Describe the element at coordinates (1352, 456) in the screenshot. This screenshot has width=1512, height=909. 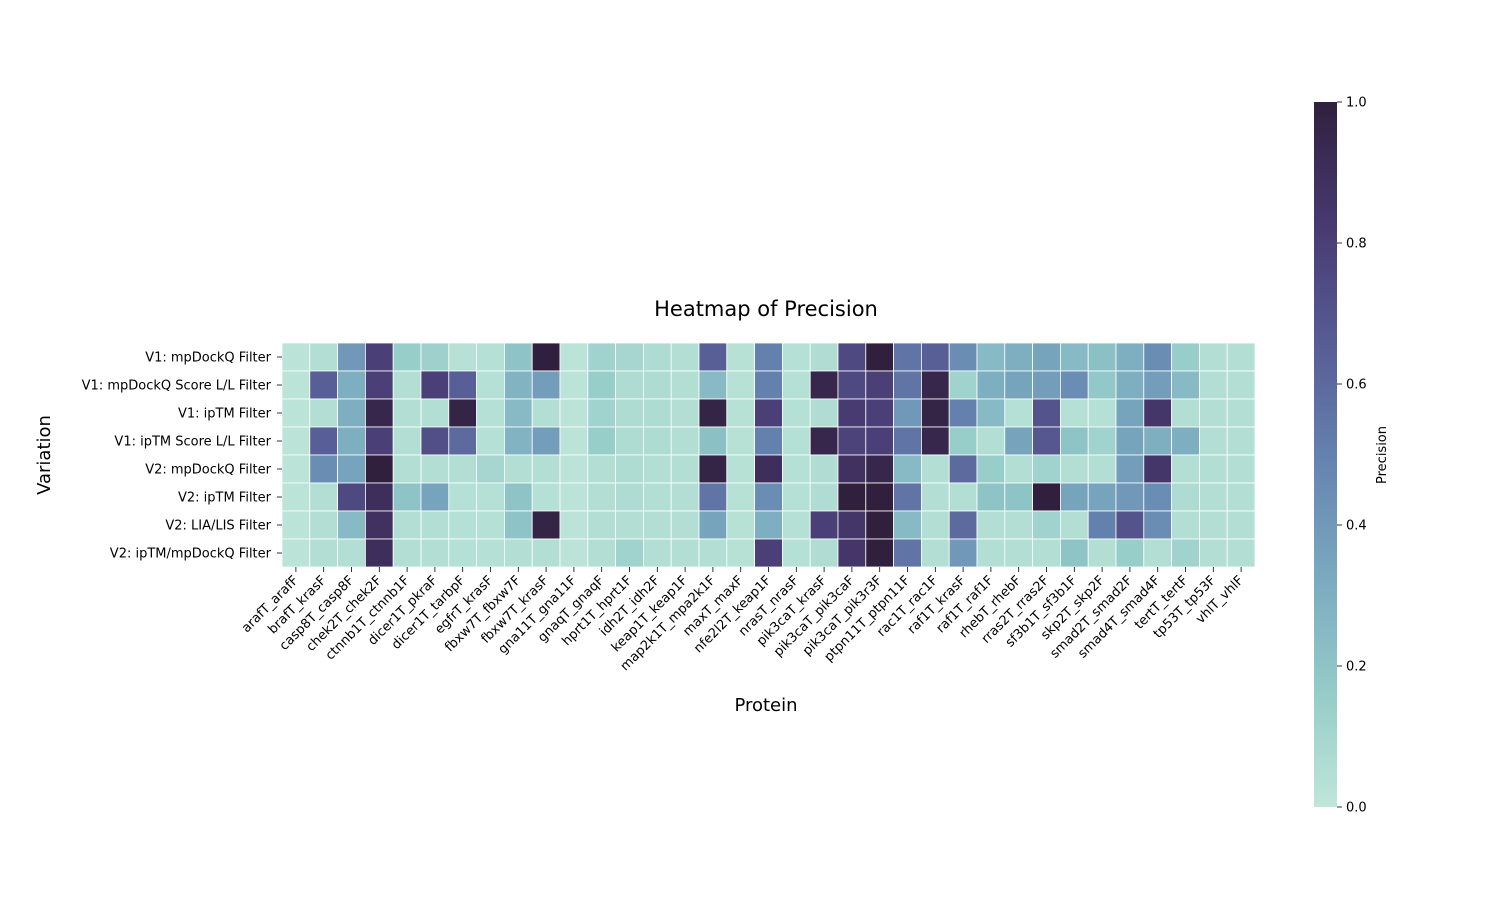
I see `colorbar-ticks: 0.0 0.2 0.4 0.6 0.8 1.0` at that location.